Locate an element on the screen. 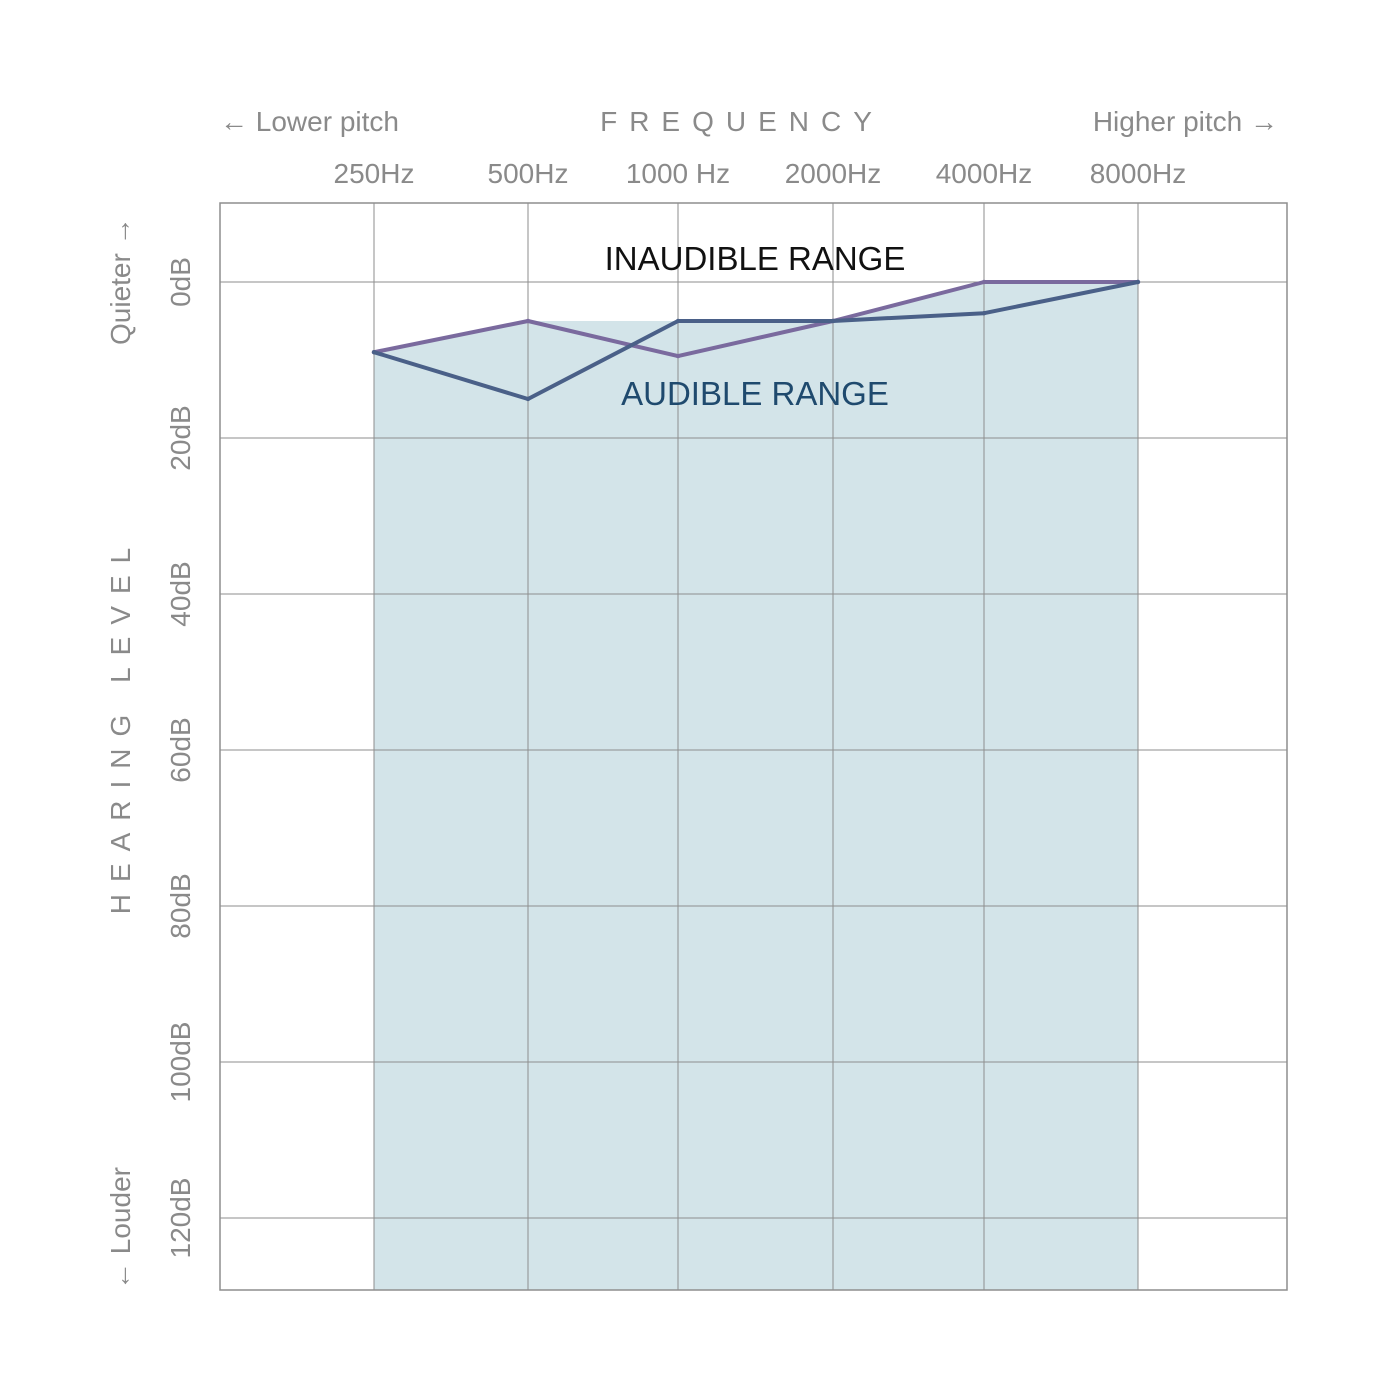 The height and width of the screenshot is (1400, 1400). x-direction-left: ← Lower pitch is located at coordinates (309, 121).